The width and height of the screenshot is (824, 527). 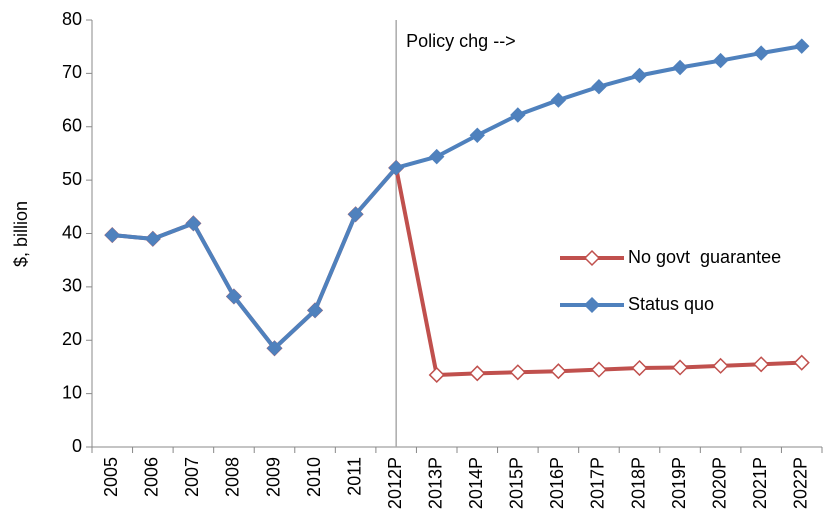 I want to click on y-tick-label: 30, so click(x=72, y=286).